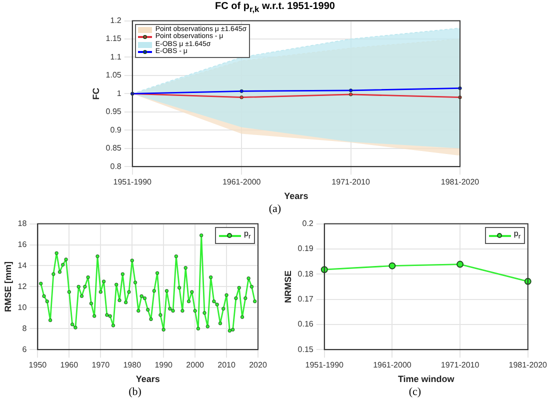  What do you see at coordinates (306, 349) in the screenshot?
I see `y-tick-label: 0.15` at bounding box center [306, 349].